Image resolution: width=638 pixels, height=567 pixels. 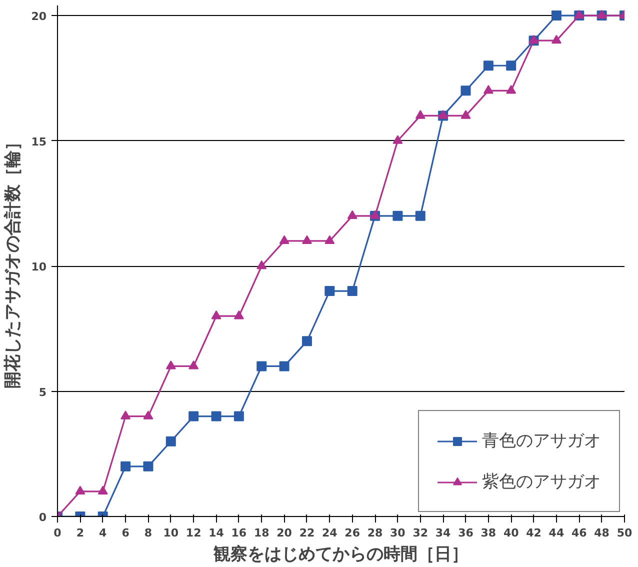 What do you see at coordinates (42, 517) in the screenshot?
I see `y-tick-label: 0` at bounding box center [42, 517].